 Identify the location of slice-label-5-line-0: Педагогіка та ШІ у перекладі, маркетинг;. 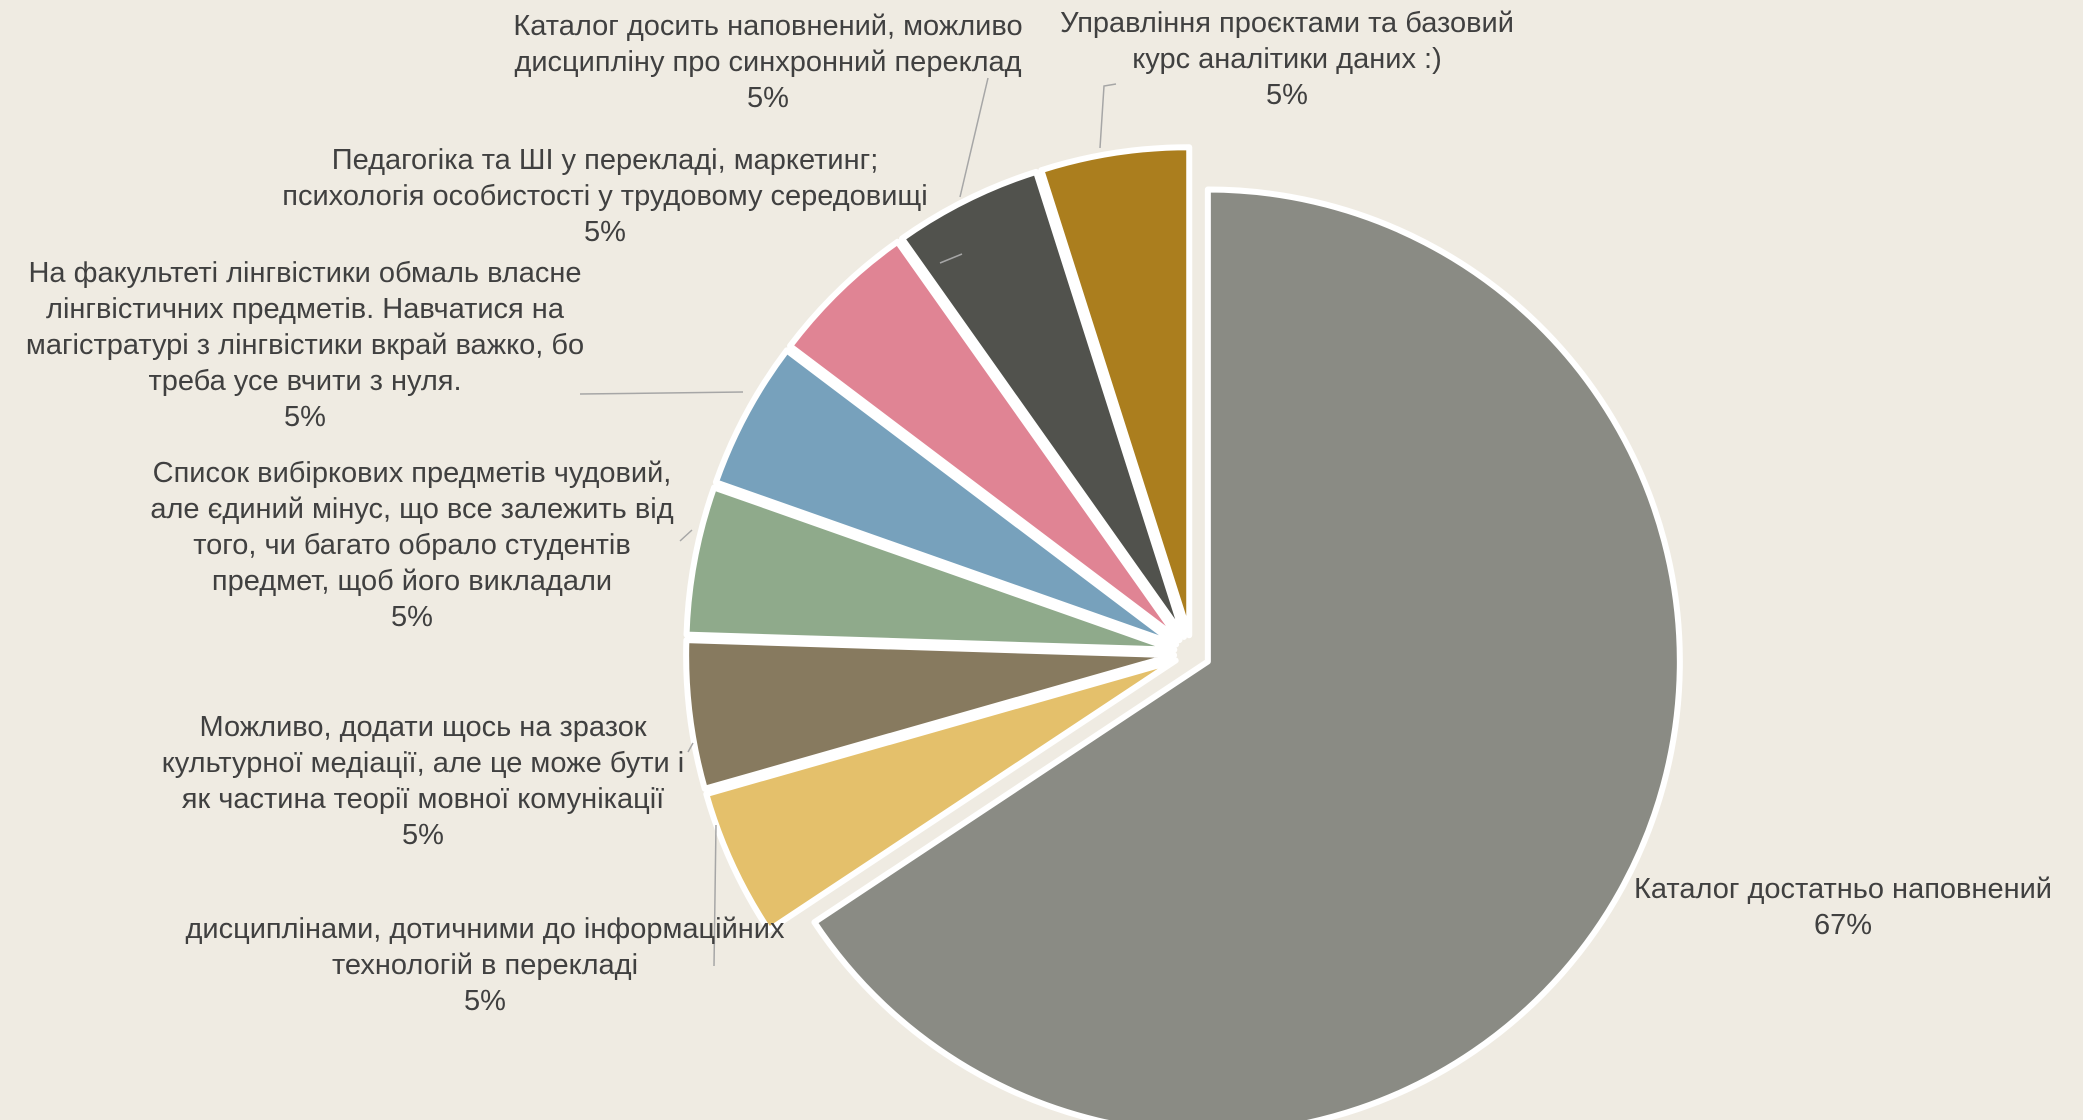
(605, 160).